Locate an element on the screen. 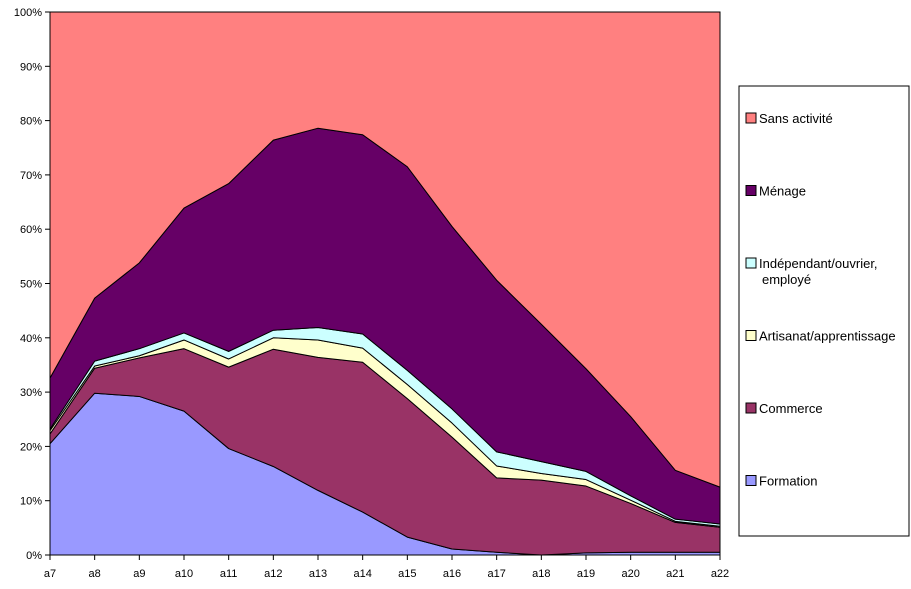  legend-swatch-independant-ouvrier-employe is located at coordinates (751, 263).